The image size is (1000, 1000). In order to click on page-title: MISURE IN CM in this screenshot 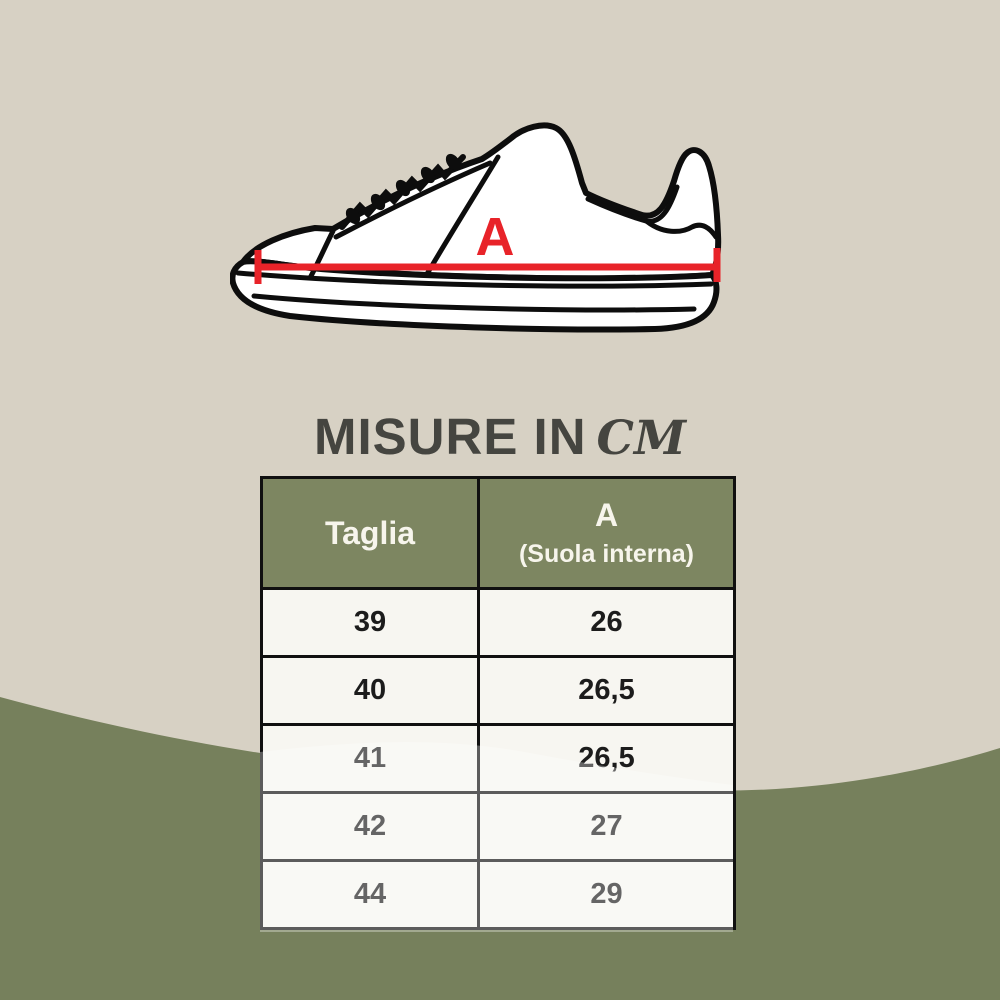, I will do `click(500, 438)`.